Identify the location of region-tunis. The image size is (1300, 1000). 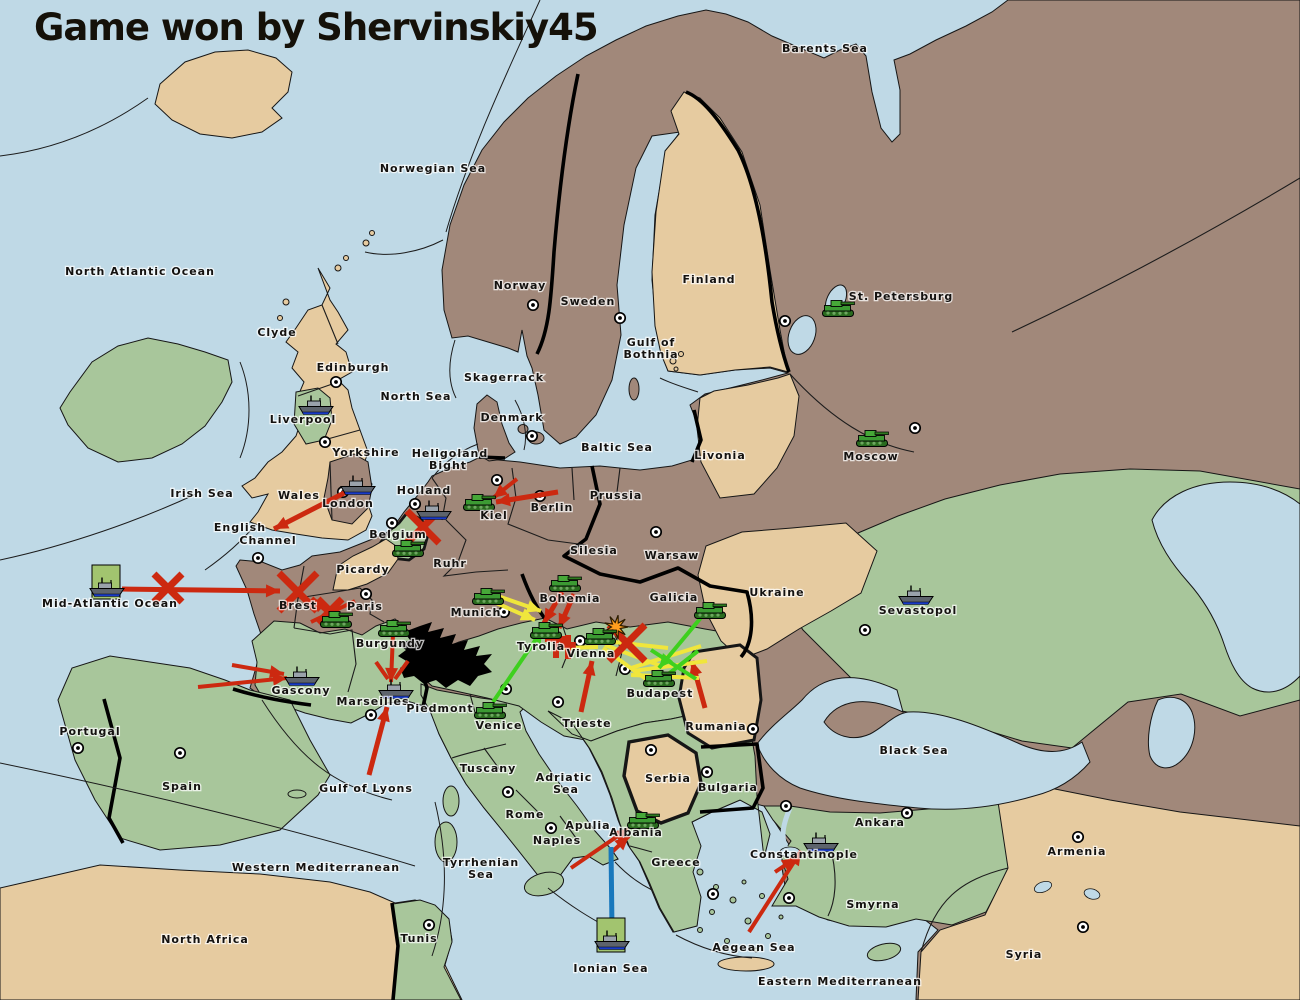
(427, 949).